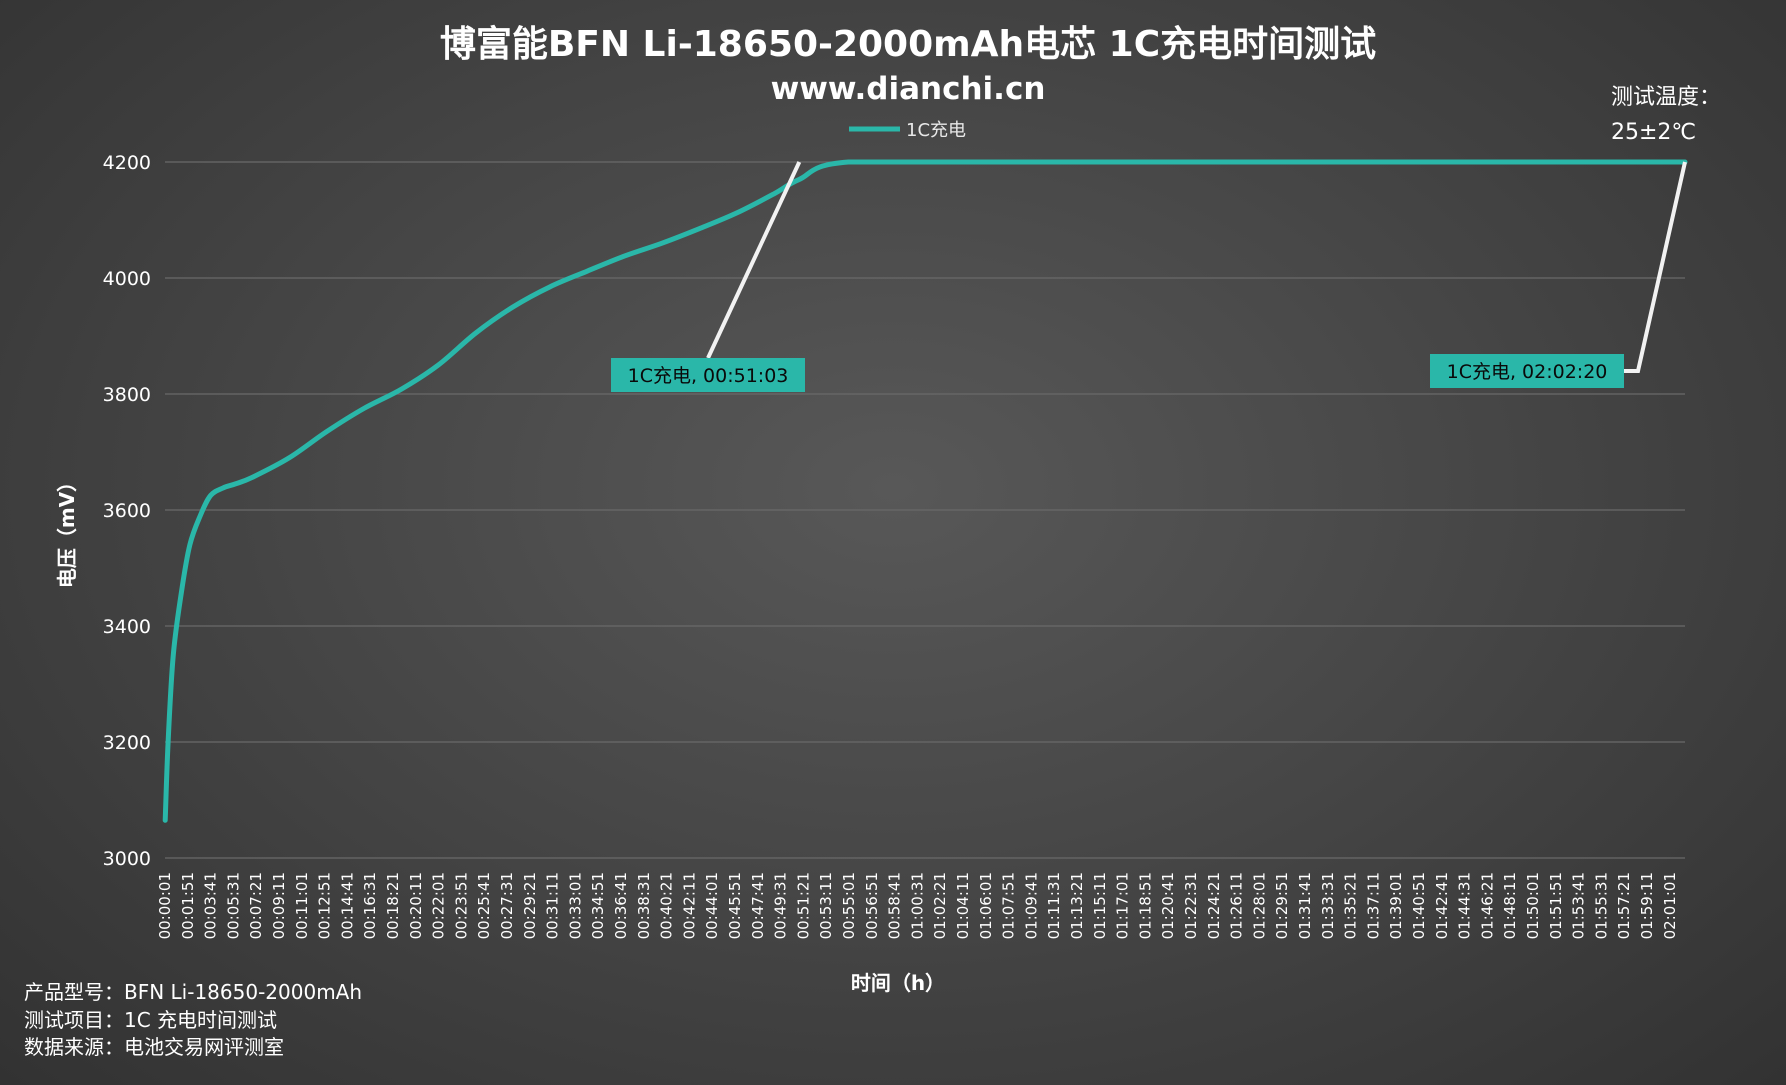  Describe the element at coordinates (256, 905) in the screenshot. I see `x-tick-label: 00:07:21` at that location.